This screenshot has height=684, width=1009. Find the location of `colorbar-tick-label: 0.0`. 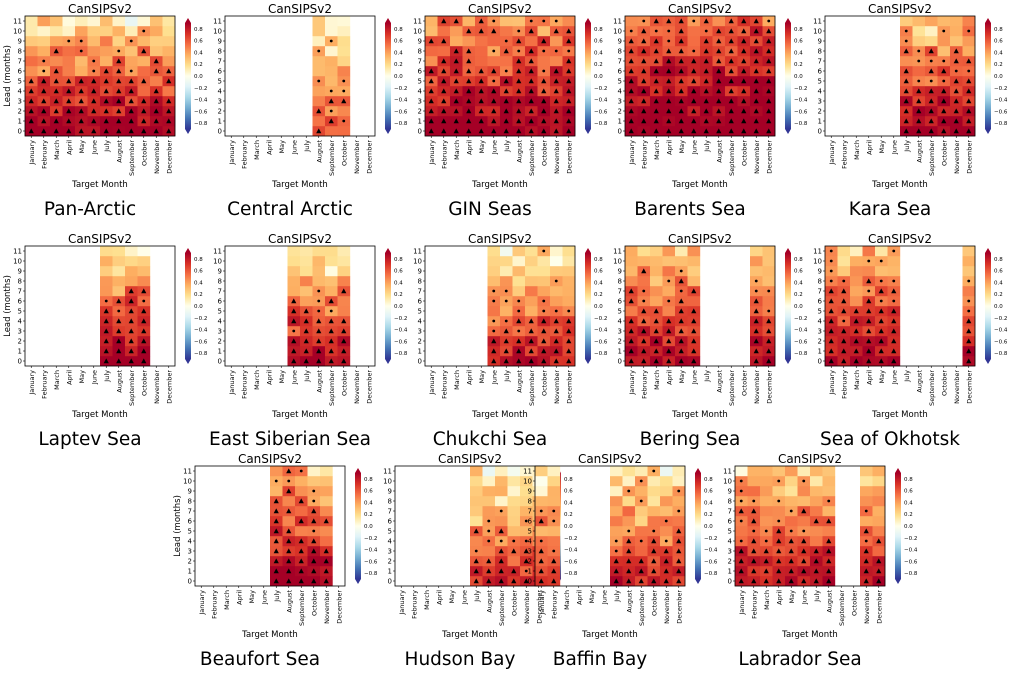

colorbar-tick-label: 0.0 is located at coordinates (708, 527).